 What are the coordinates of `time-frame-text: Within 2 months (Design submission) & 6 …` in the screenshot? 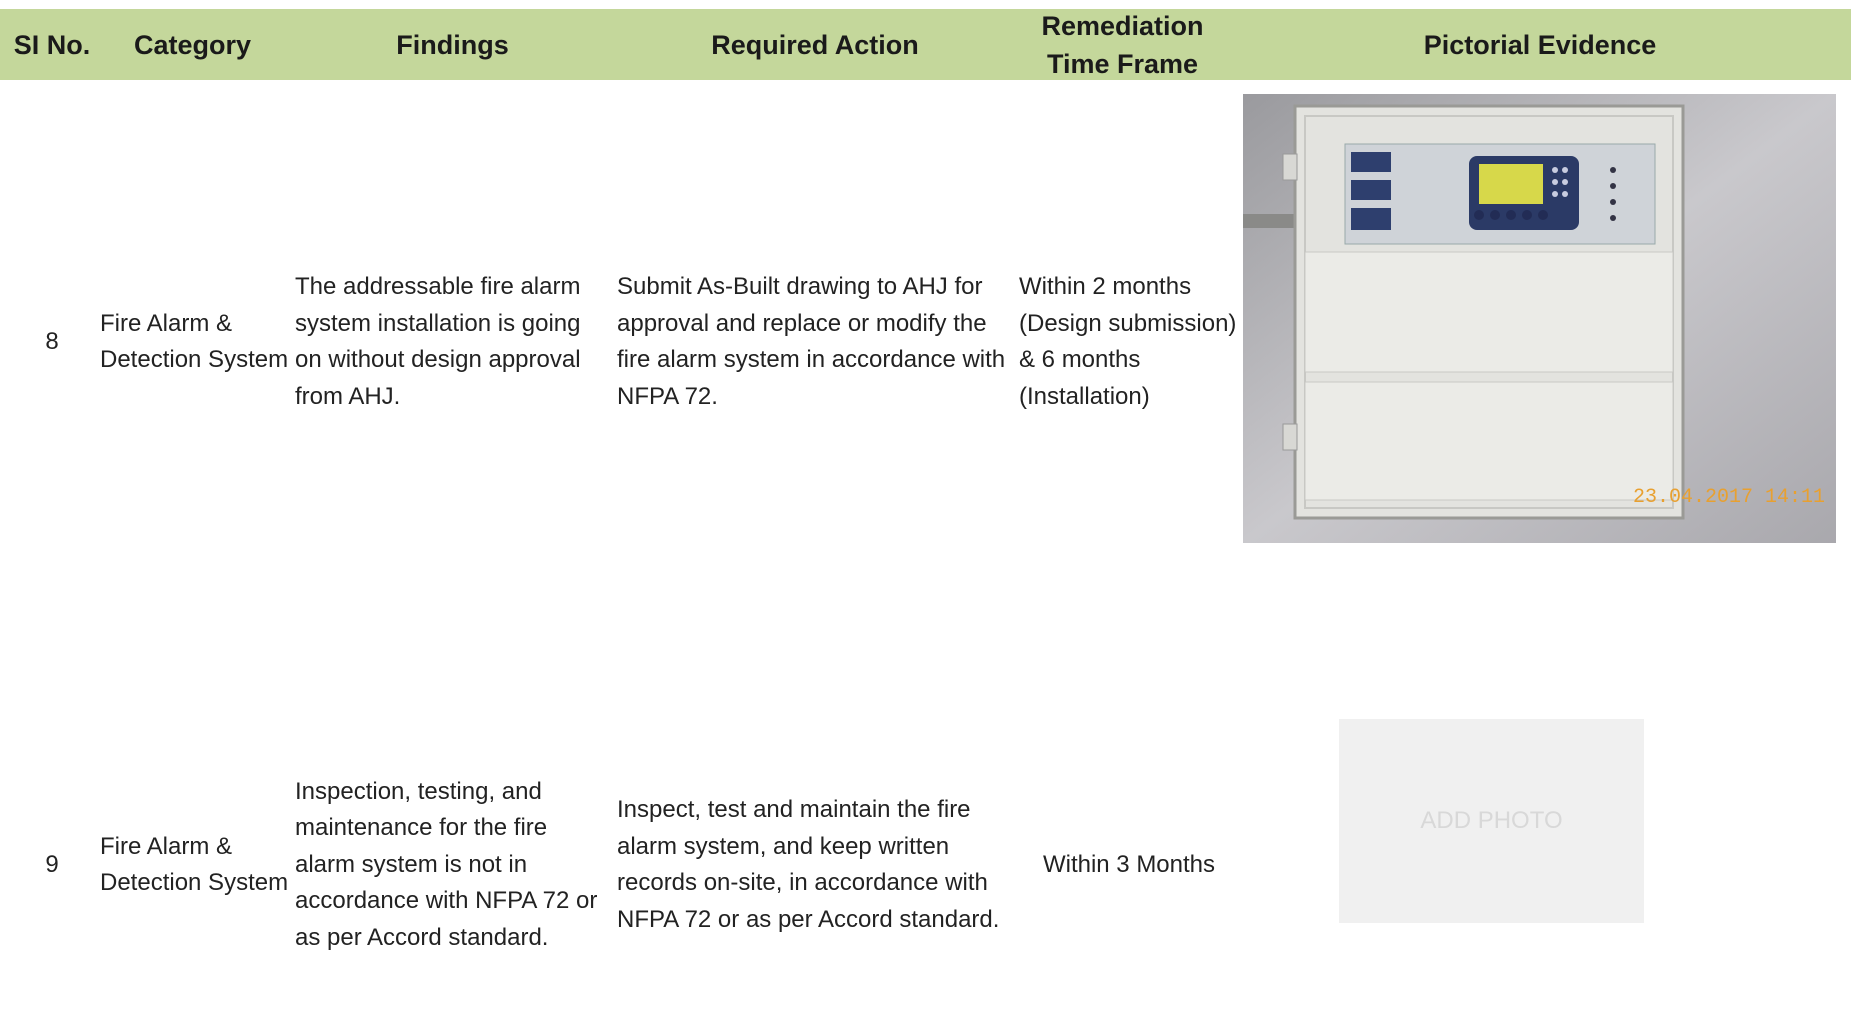 It's located at (1128, 341).